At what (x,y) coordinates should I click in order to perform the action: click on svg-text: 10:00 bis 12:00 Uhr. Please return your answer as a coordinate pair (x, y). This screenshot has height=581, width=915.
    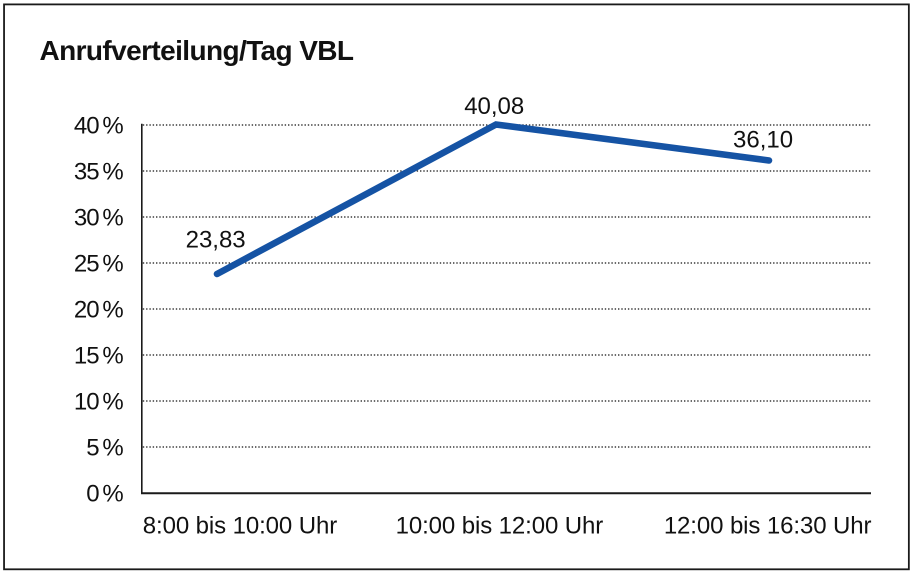
    Looking at the image, I should click on (500, 525).